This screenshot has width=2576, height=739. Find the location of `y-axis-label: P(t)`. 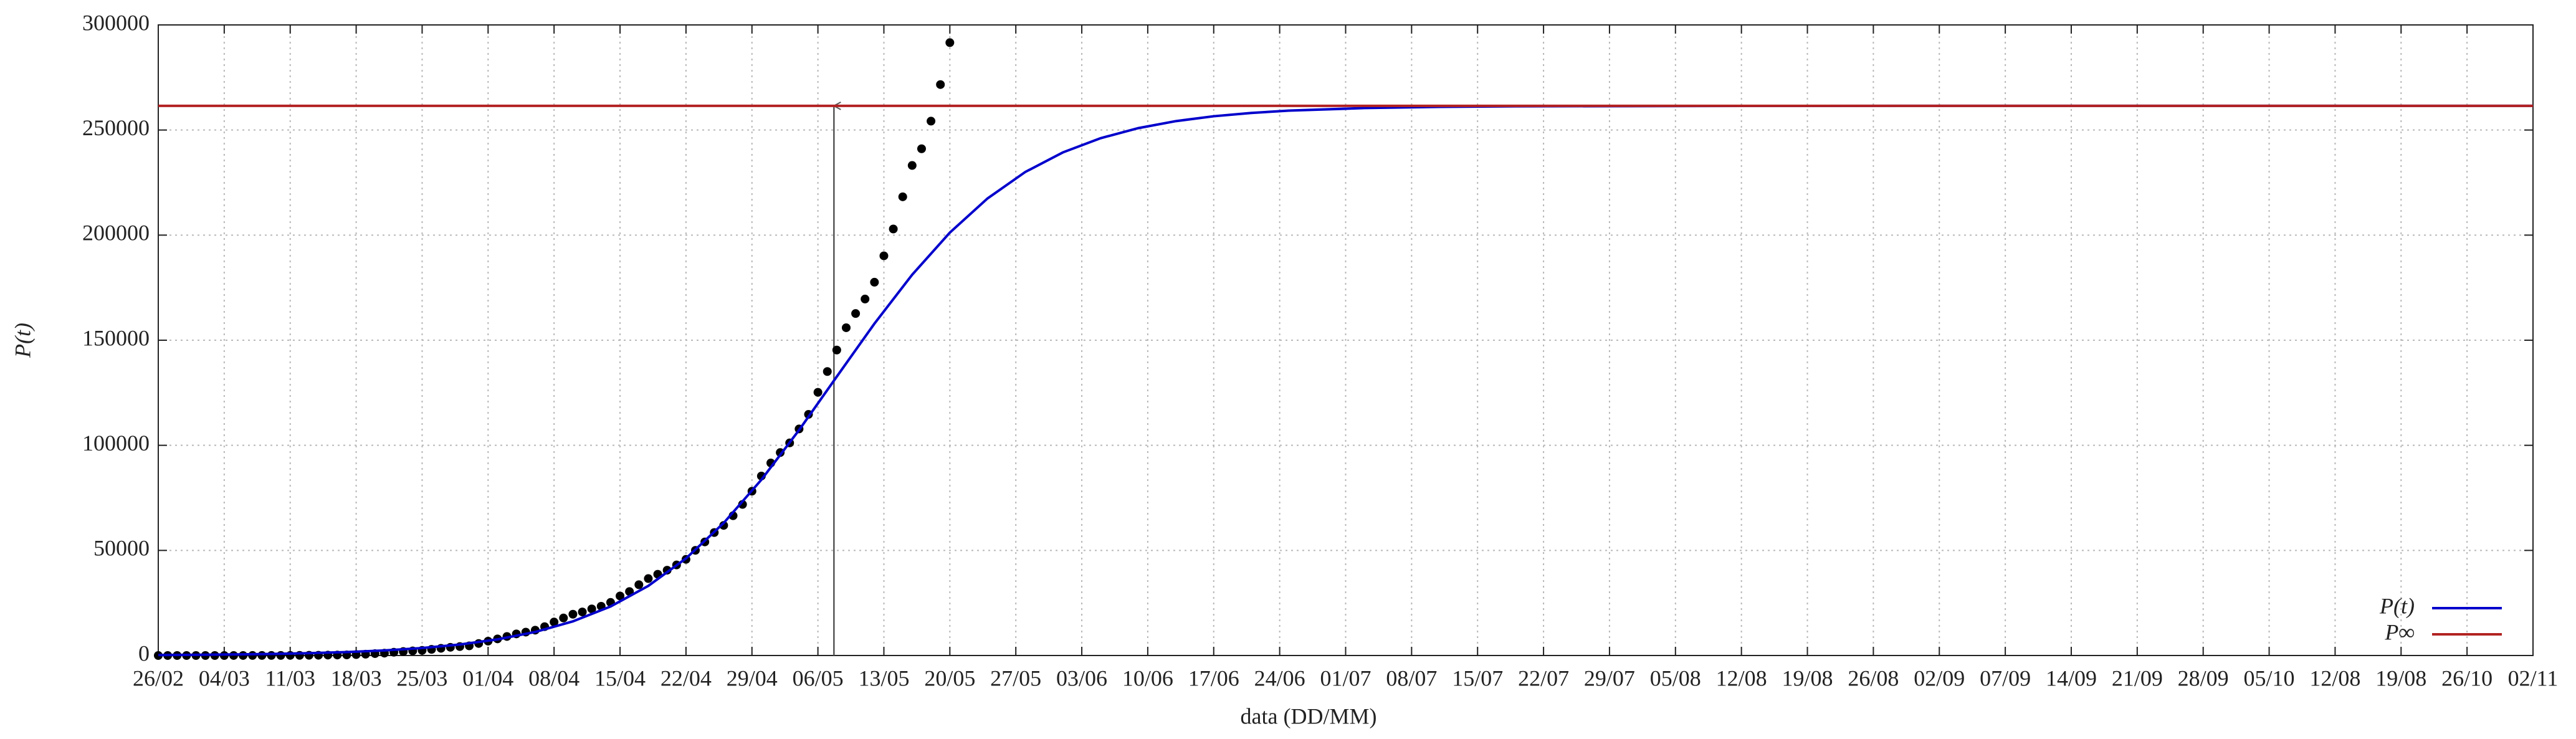

y-axis-label: P(t) is located at coordinates (23, 340).